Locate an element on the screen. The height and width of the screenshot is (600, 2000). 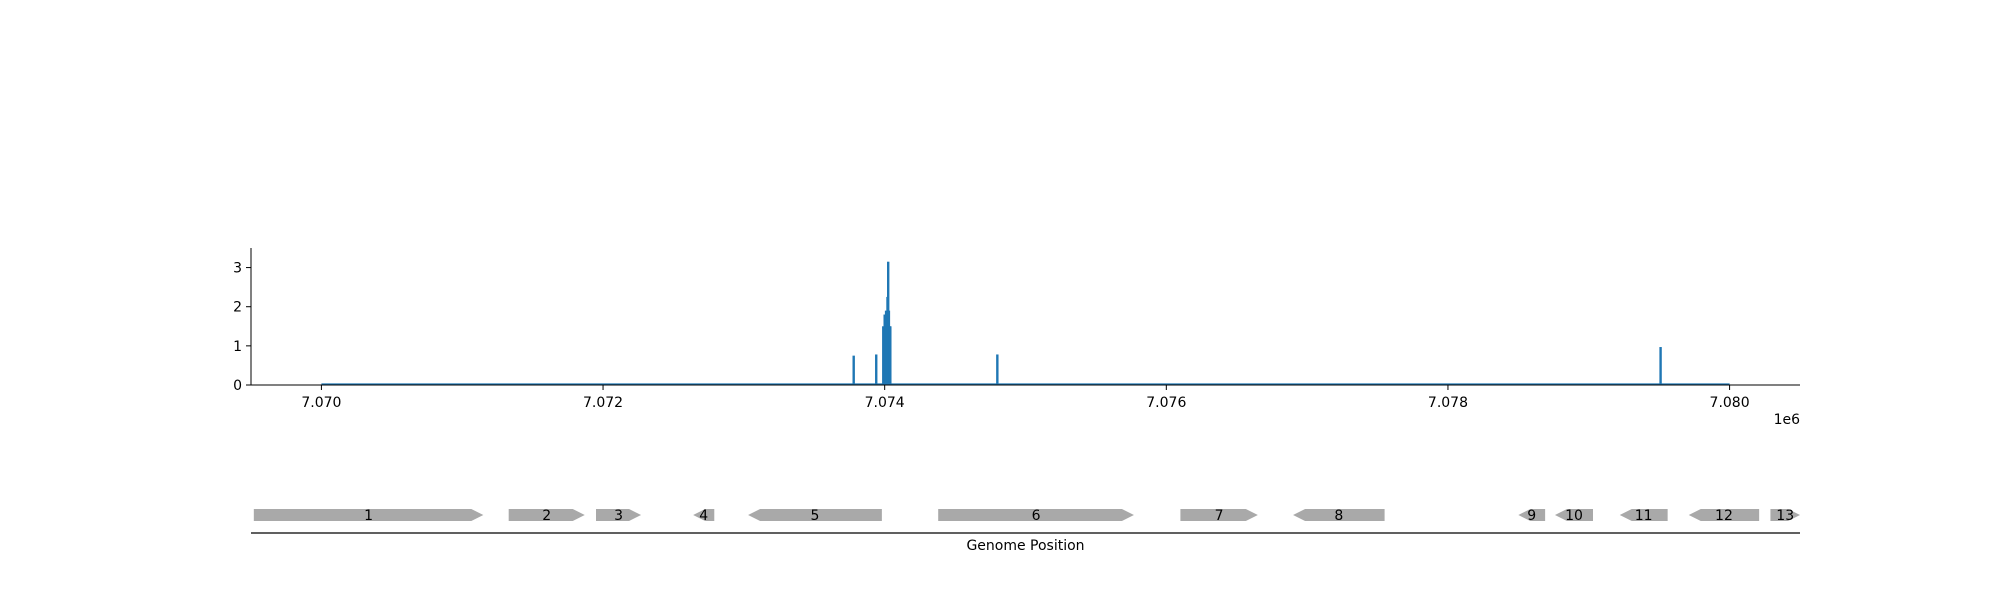
gene-label: 4 is located at coordinates (703, 516).